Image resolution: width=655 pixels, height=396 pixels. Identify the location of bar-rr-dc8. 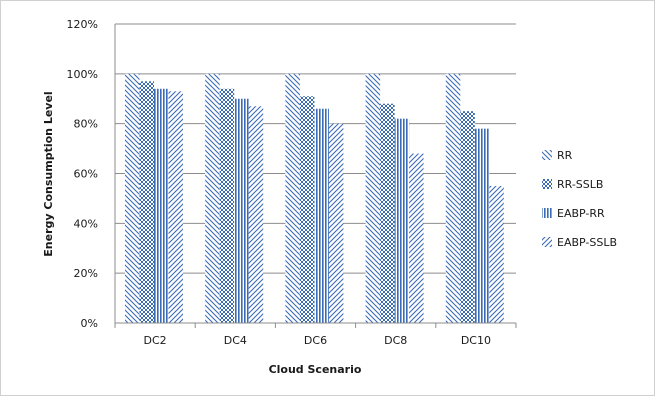
(373, 198).